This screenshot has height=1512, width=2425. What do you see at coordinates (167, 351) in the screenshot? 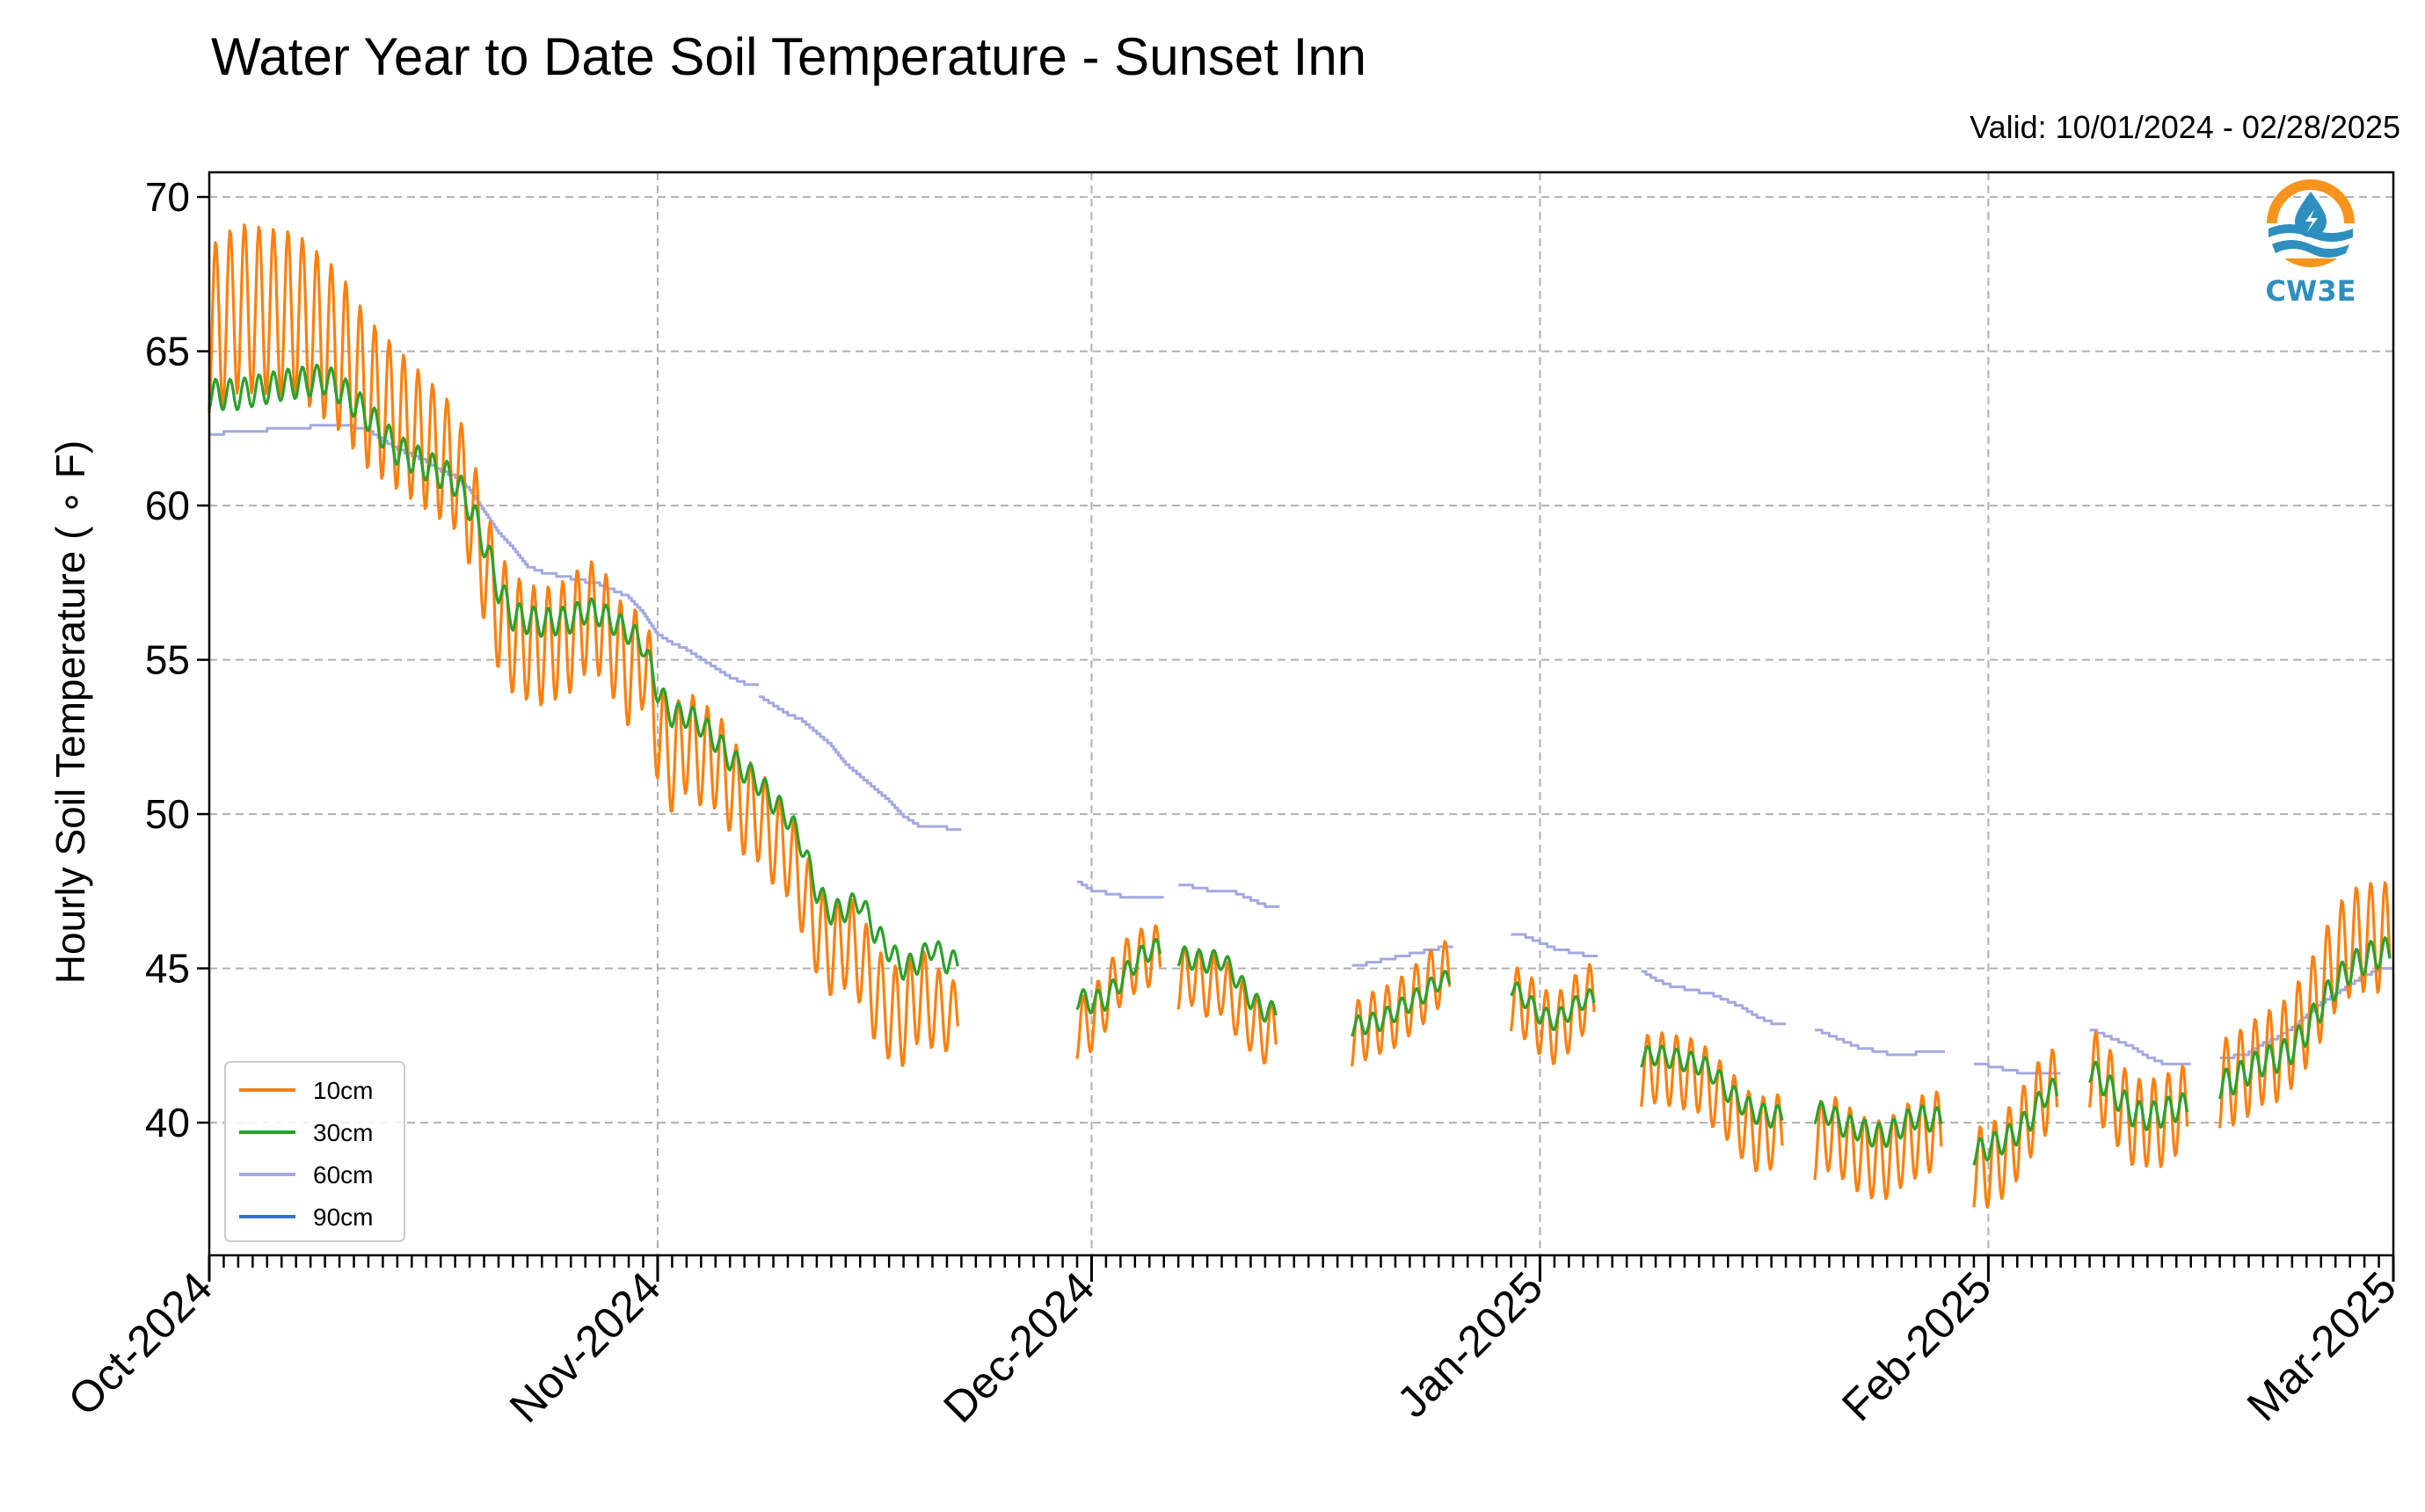
I see `y-tick-label: 65` at bounding box center [167, 351].